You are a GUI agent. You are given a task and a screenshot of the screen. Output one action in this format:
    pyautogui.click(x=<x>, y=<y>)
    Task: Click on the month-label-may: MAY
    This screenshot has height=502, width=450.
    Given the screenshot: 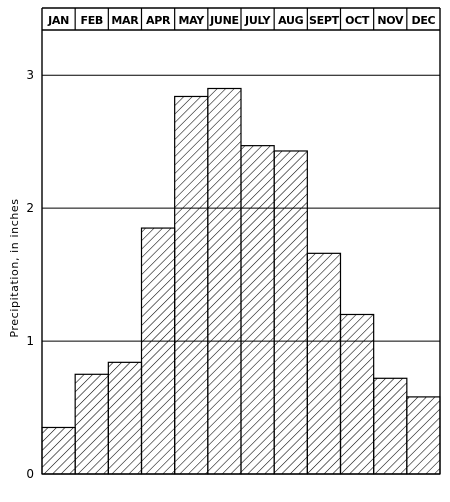 What is the action you would take?
    pyautogui.click(x=192, y=20)
    